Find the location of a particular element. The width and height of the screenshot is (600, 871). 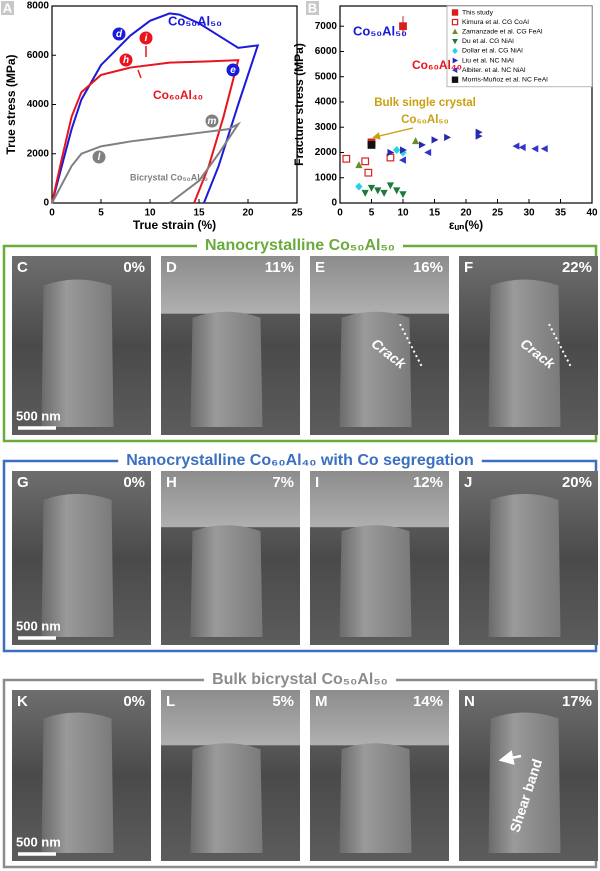

legend-label: Dollar et al. CG NiAl is located at coordinates (492, 51).